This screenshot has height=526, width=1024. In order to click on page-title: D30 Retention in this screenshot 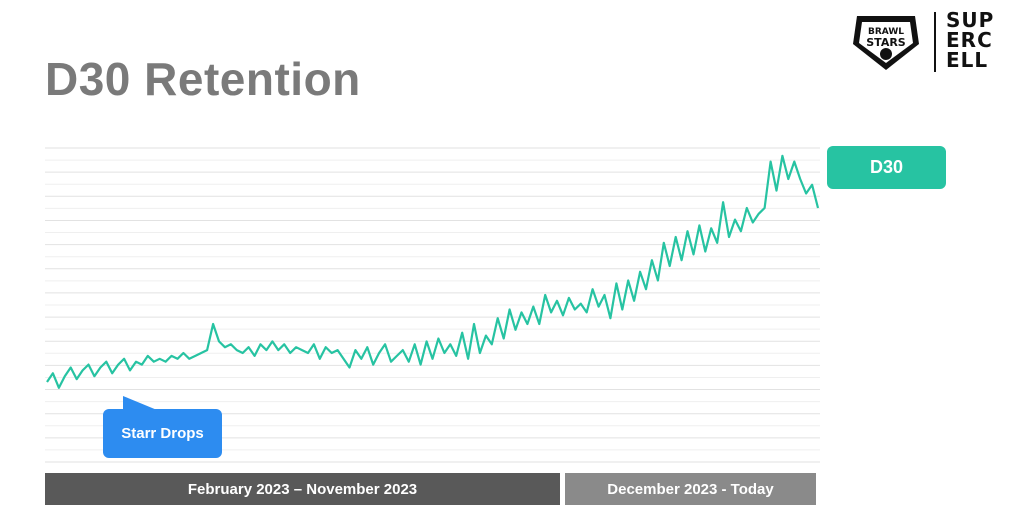, I will do `click(203, 79)`.